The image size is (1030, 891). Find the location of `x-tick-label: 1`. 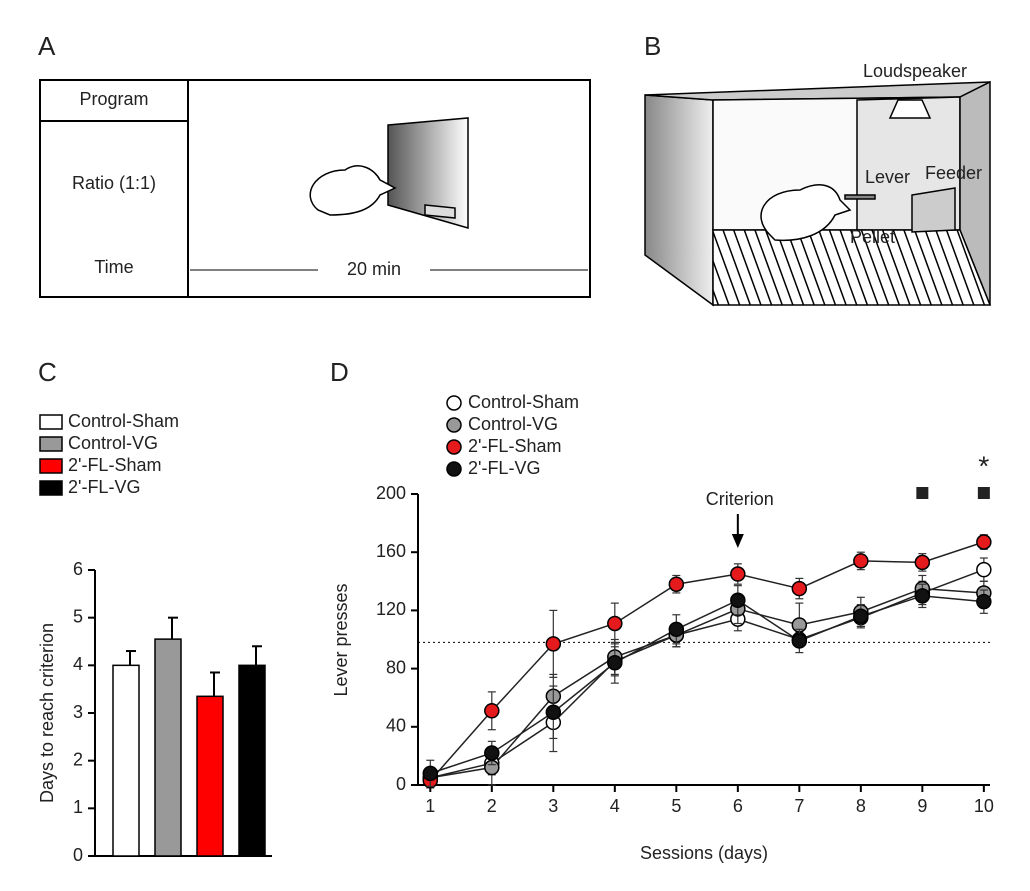

x-tick-label: 1 is located at coordinates (430, 806).